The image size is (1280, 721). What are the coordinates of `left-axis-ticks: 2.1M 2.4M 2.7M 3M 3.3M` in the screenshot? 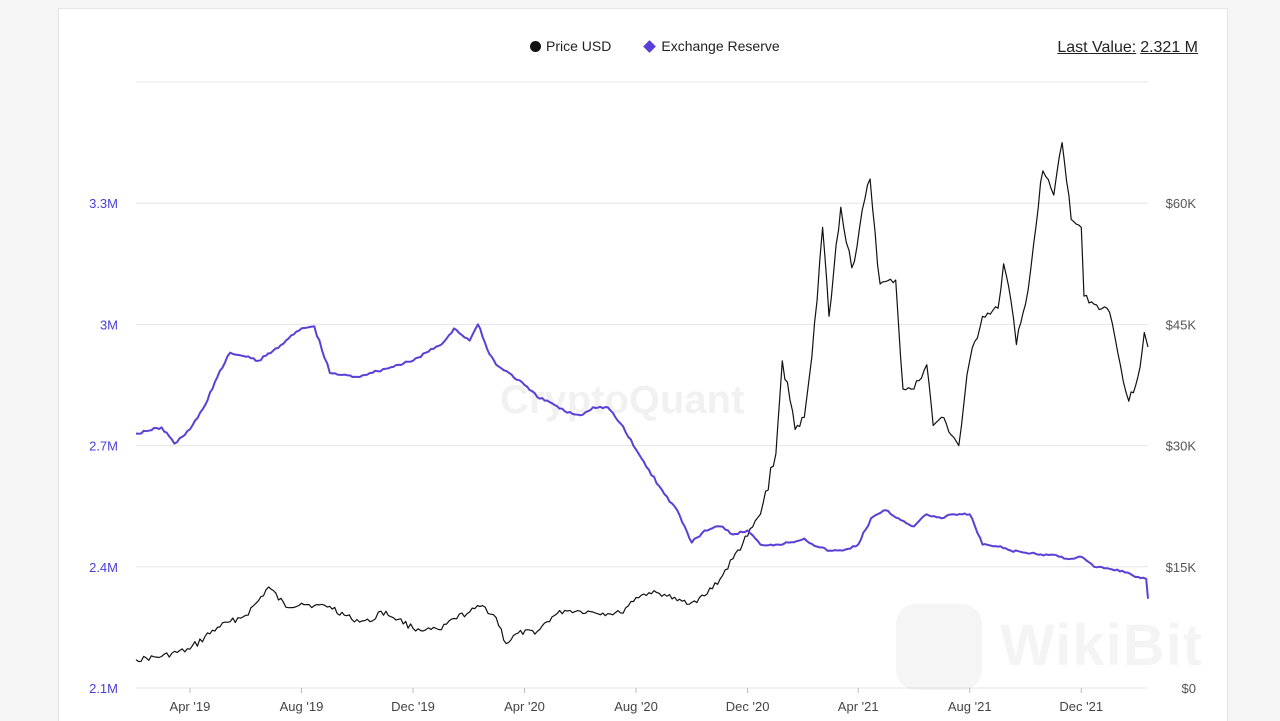 It's located at (103, 446).